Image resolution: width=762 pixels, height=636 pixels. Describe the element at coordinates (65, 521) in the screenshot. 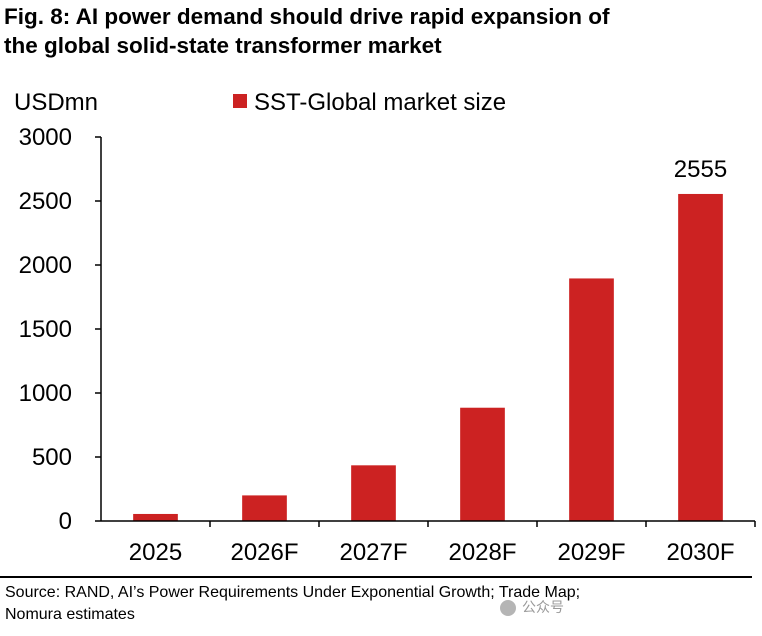

I see `y-tick-label: 0` at that location.